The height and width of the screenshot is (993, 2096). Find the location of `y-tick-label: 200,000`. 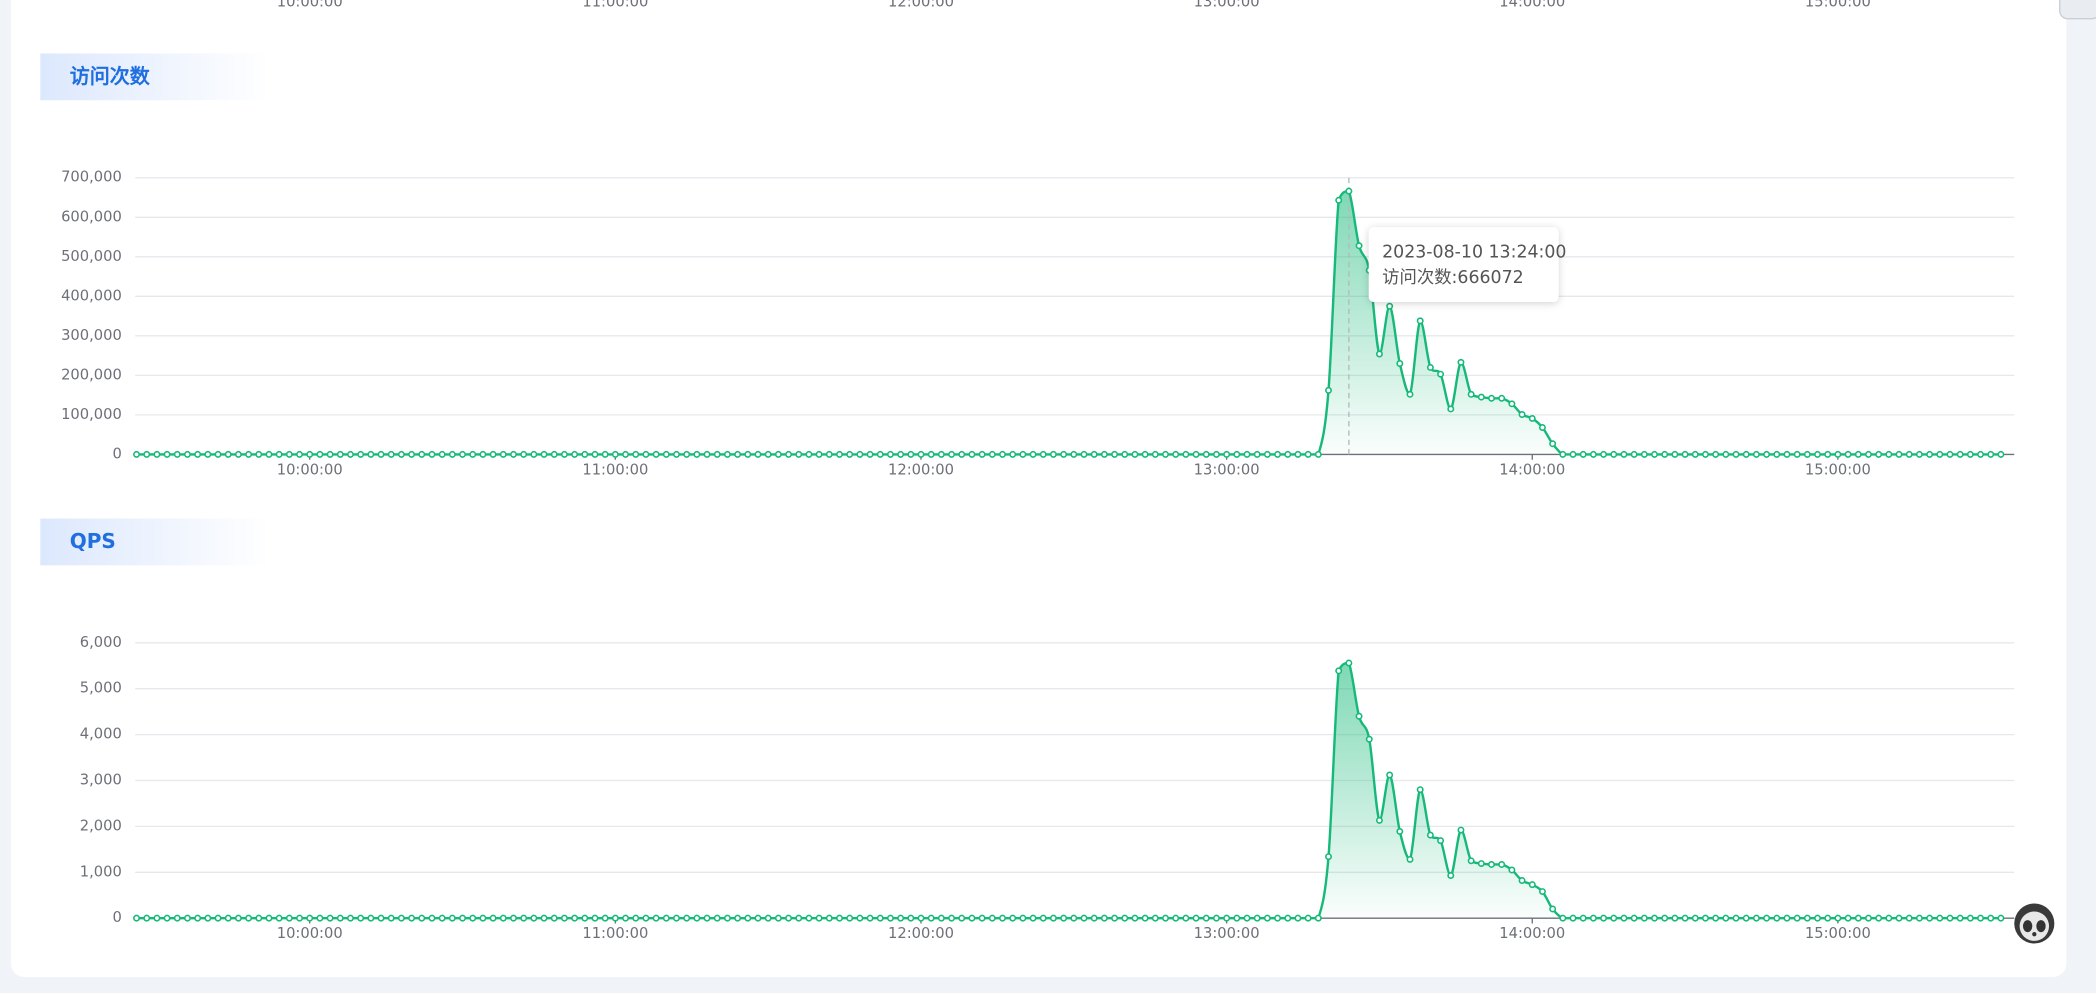

y-tick-label: 200,000 is located at coordinates (91, 374).